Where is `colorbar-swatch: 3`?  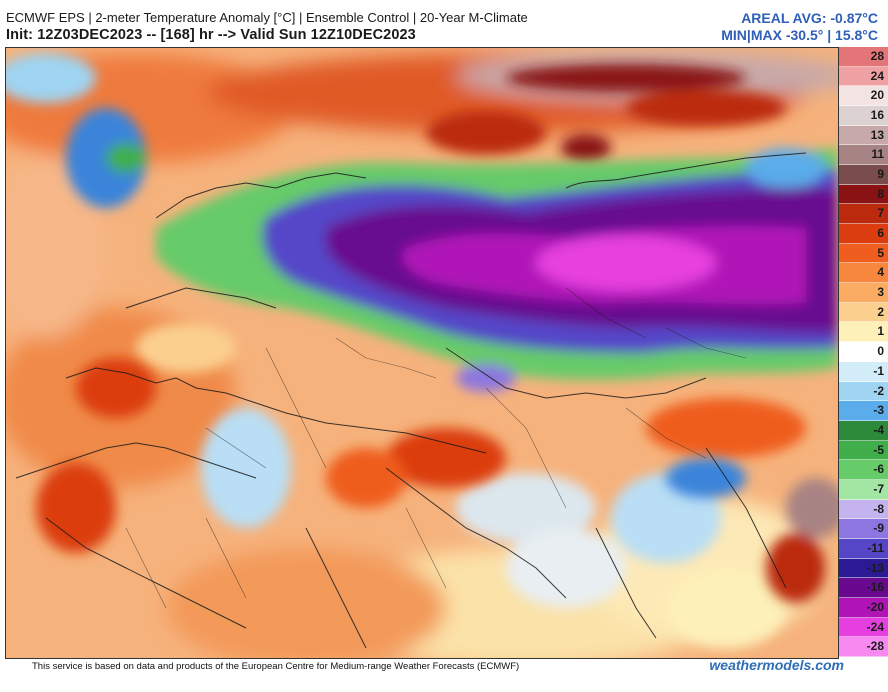
colorbar-swatch: 3 is located at coordinates (863, 293).